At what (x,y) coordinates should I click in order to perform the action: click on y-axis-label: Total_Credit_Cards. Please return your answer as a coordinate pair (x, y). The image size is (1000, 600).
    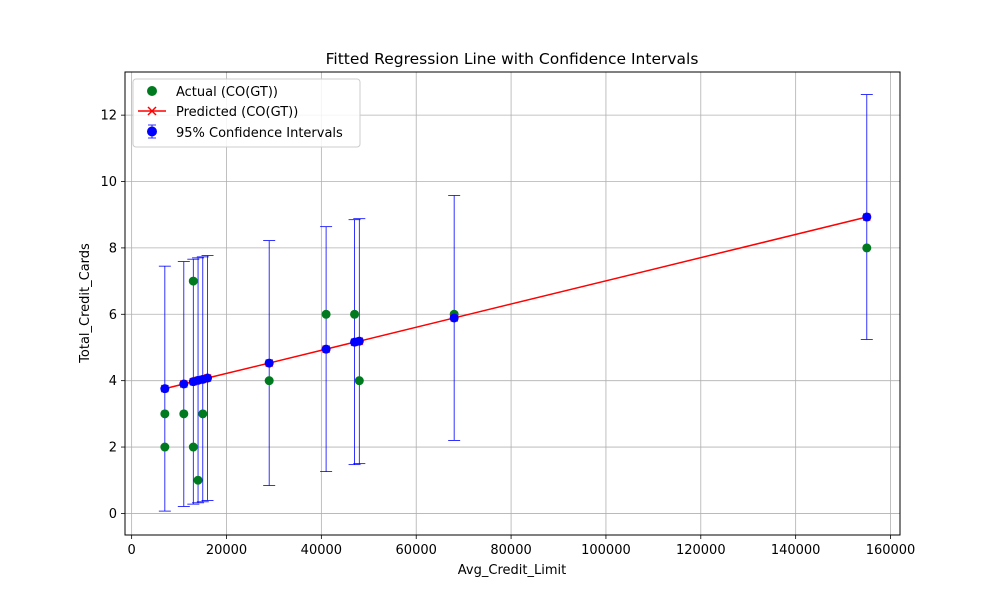
    Looking at the image, I should click on (85, 303).